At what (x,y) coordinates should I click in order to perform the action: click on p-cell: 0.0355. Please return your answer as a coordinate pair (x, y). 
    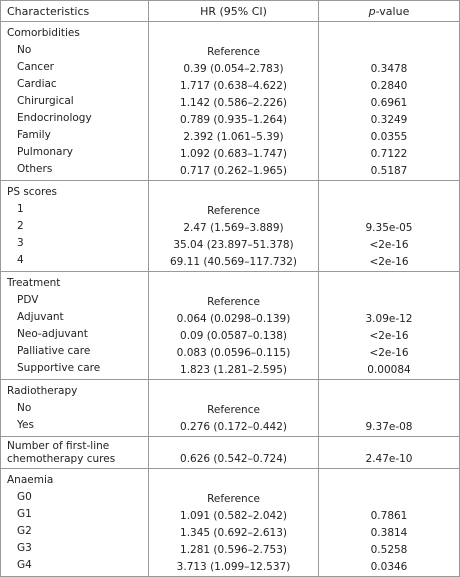
    Looking at the image, I should click on (389, 135).